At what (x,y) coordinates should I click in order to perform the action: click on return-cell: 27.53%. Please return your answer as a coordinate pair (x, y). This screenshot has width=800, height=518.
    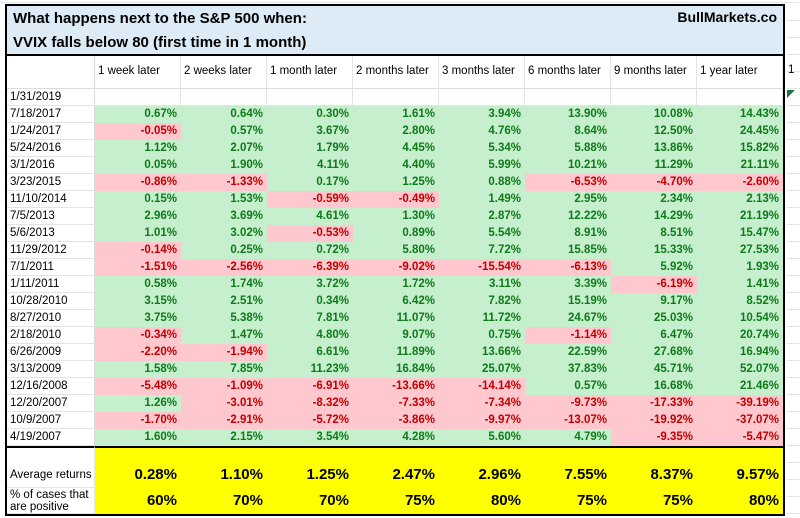
    Looking at the image, I should click on (740, 250).